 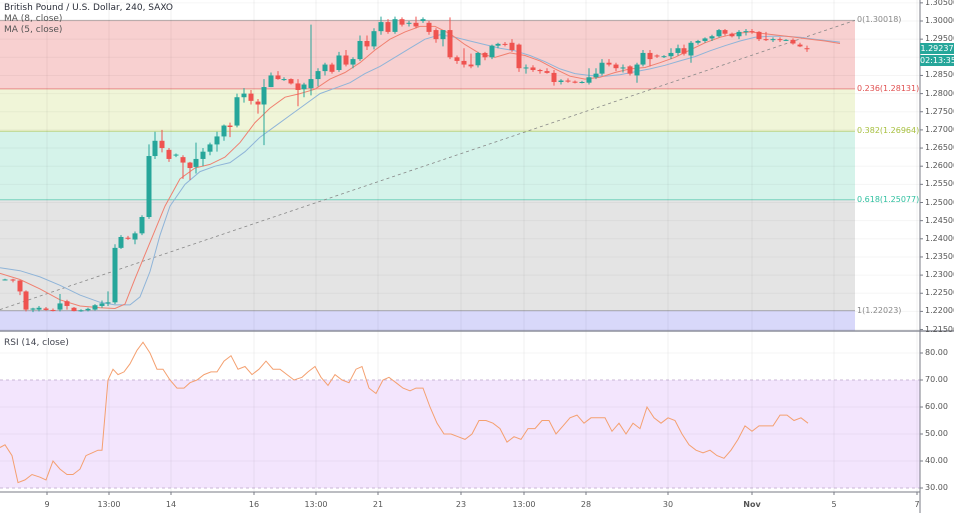 I want to click on fib-level-label: 0.382(1.26964), so click(x=888, y=131).